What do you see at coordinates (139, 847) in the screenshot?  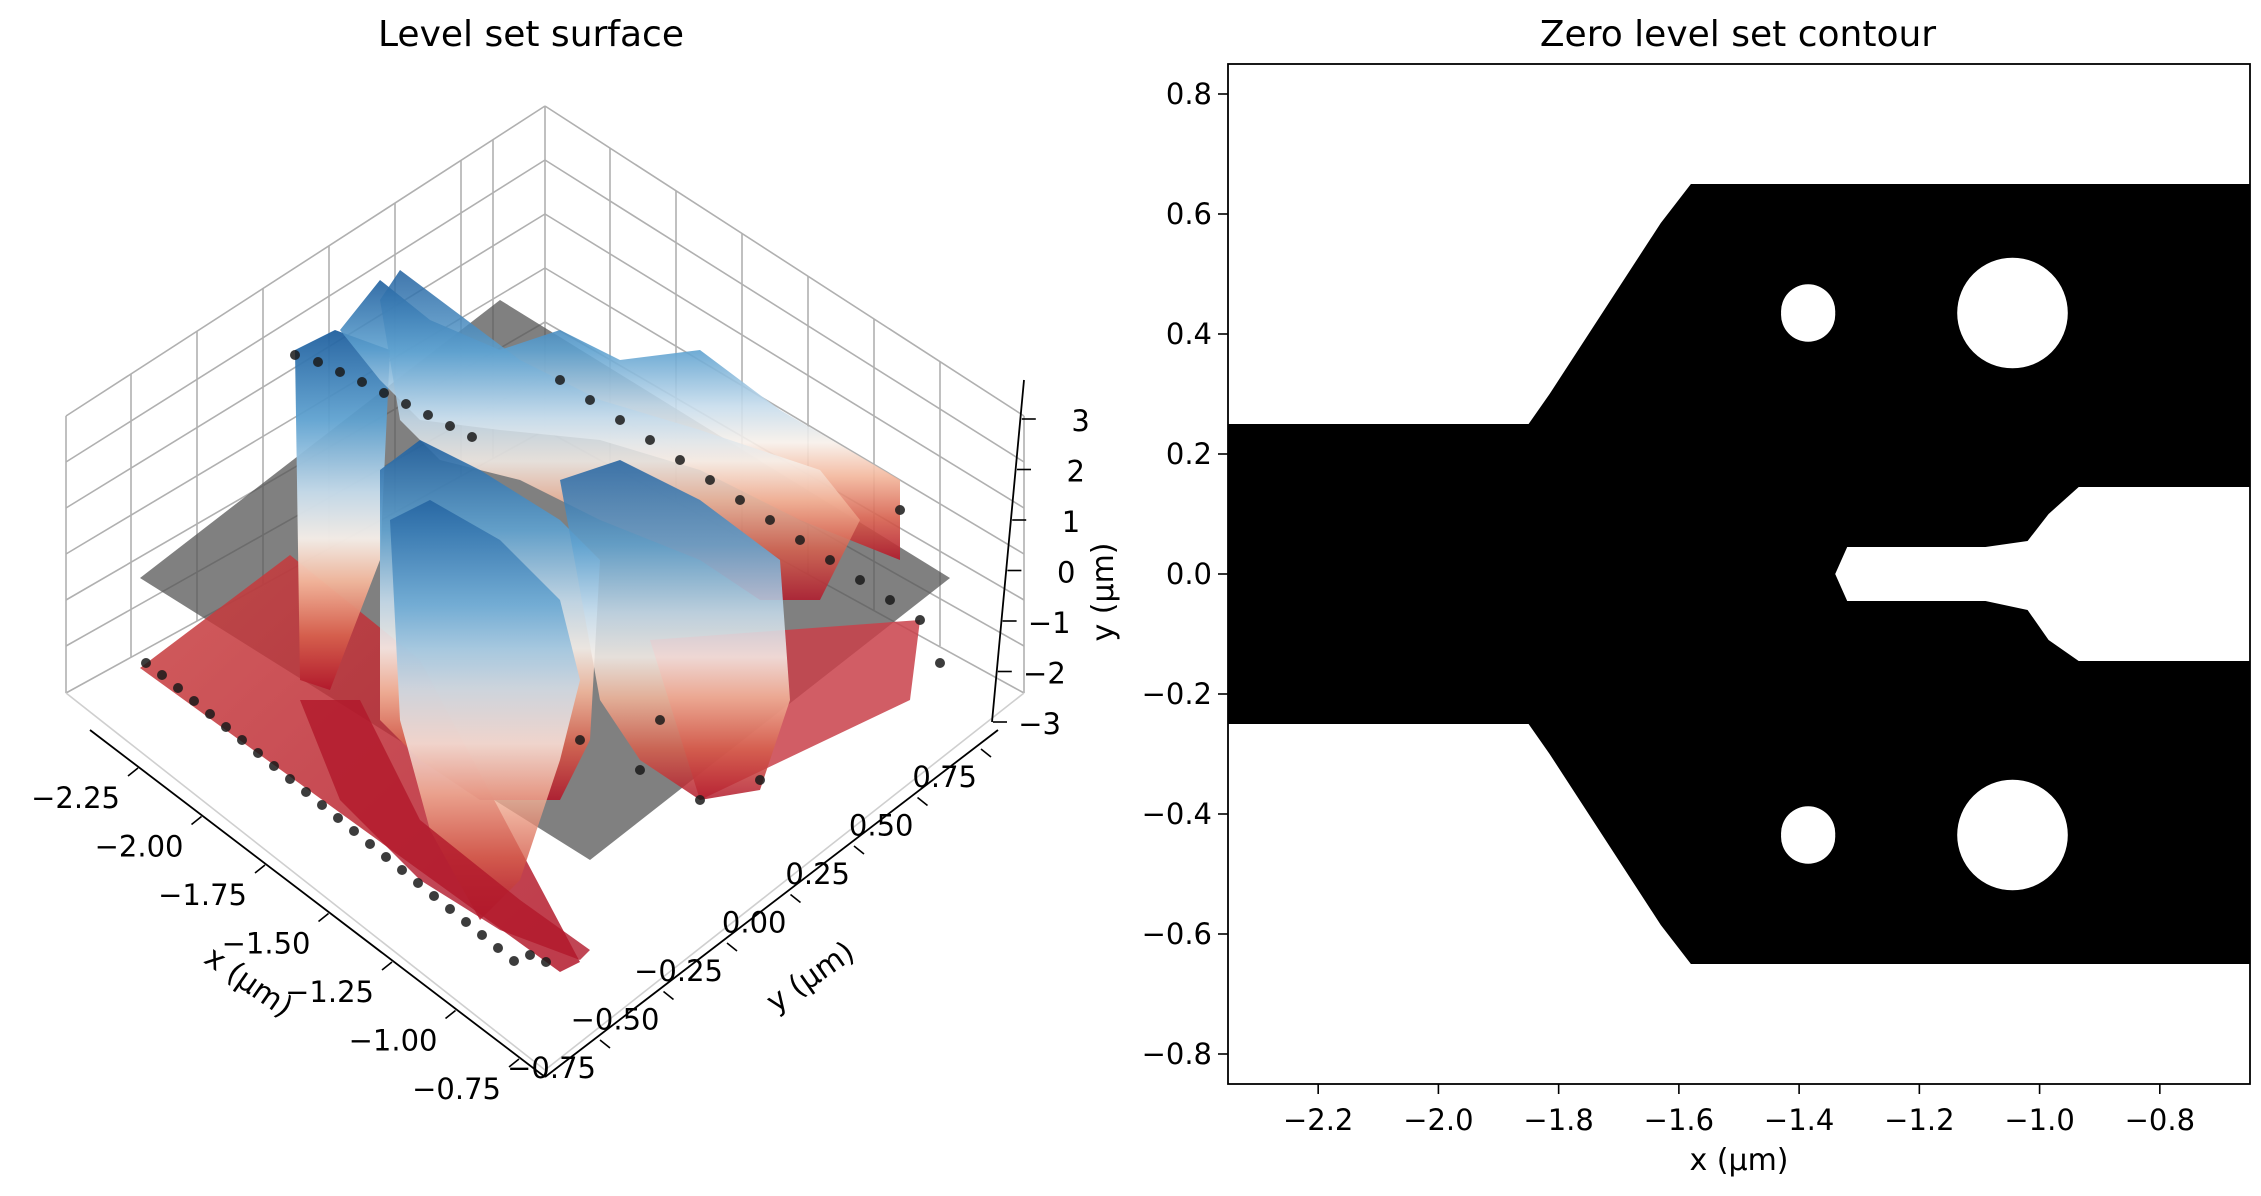 I see `x-tick-label: −2.00` at bounding box center [139, 847].